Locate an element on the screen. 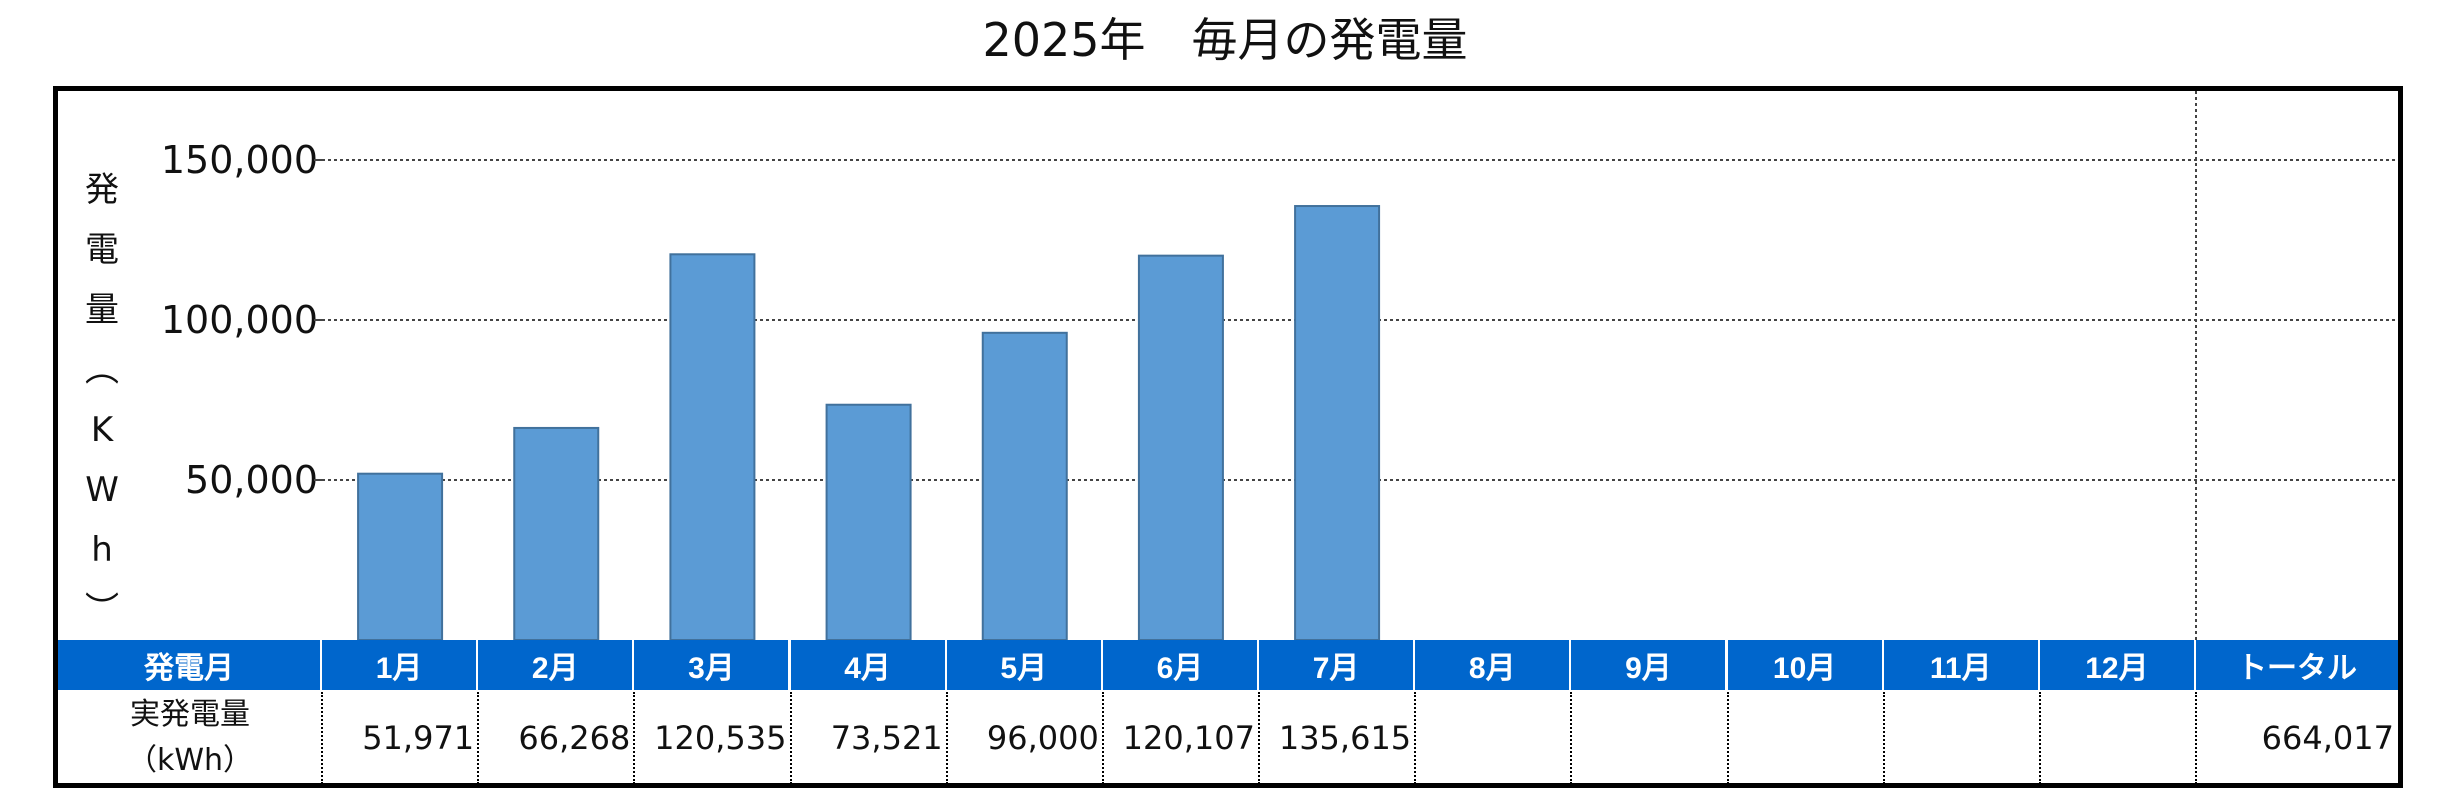 The height and width of the screenshot is (800, 2450). y-tick-label: 100,000 is located at coordinates (239, 320).